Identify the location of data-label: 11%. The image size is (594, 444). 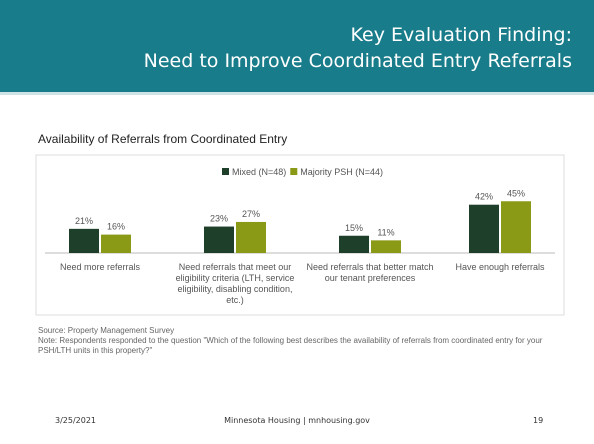
(385, 232).